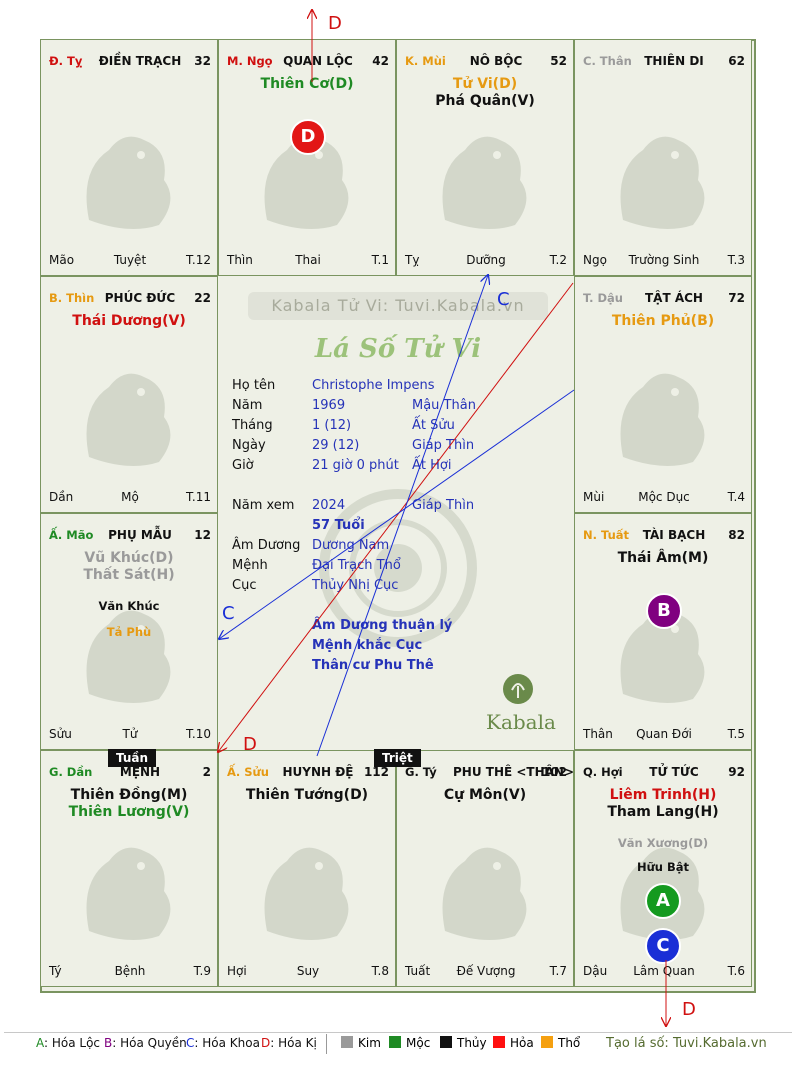  I want to click on legend-hoa-khoa: C: Hóa Khoa, so click(223, 1043).